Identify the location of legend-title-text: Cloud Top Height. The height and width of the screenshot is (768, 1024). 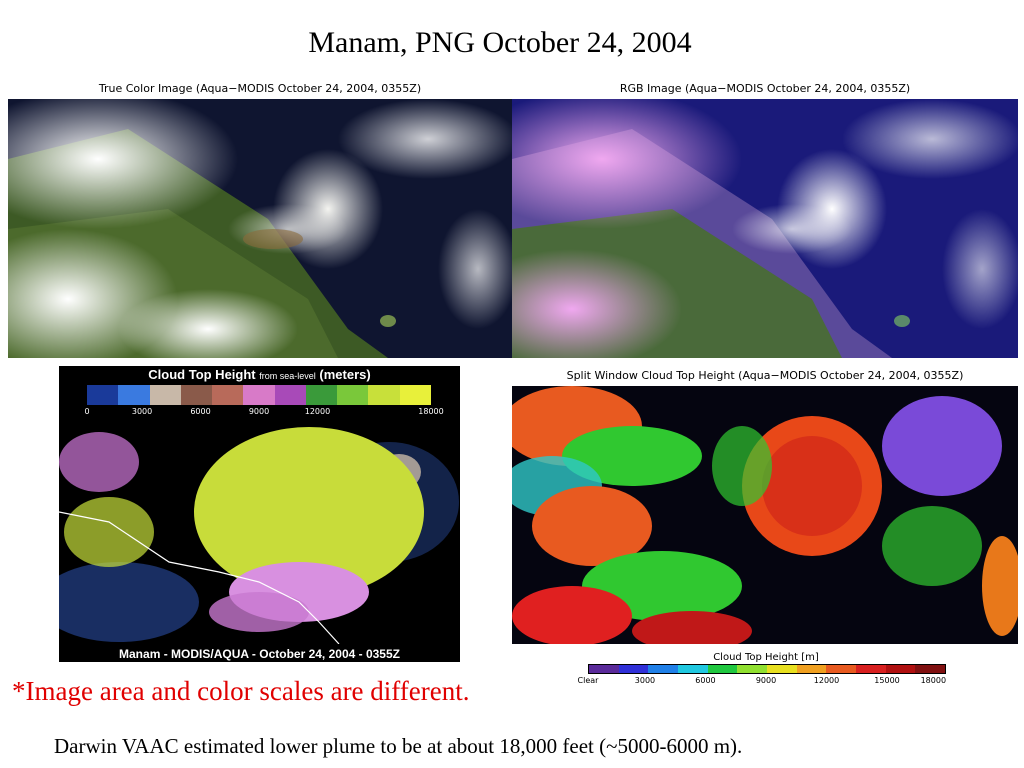
(202, 374).